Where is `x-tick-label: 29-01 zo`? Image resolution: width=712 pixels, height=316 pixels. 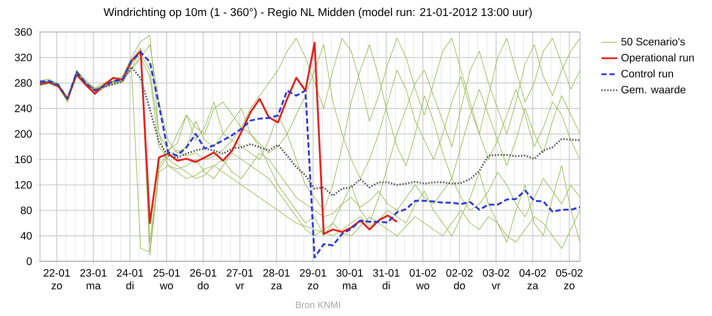
x-tick-label: 29-01 zo is located at coordinates (313, 279).